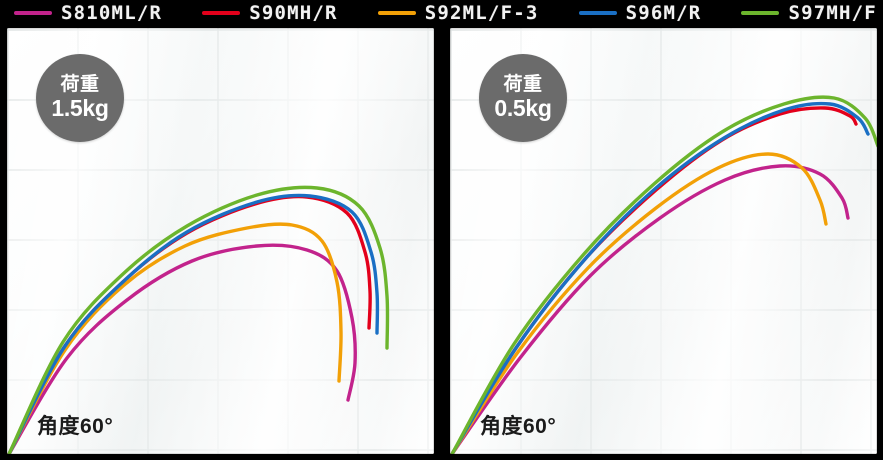  I want to click on load-badge-value: 0.5kg, so click(523, 107).